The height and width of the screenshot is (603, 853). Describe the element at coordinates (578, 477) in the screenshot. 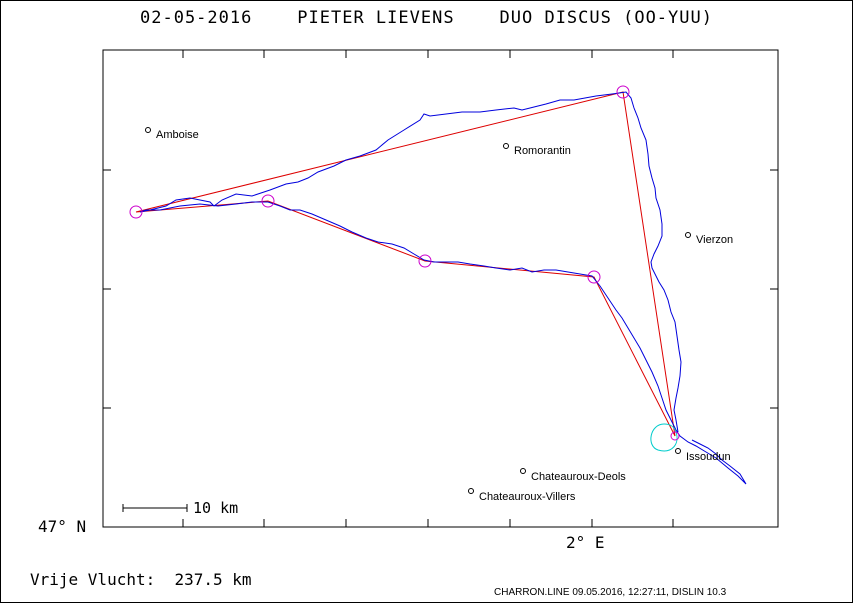

I see `town-label-chateauroux-deols: Chateauroux-Deols` at that location.